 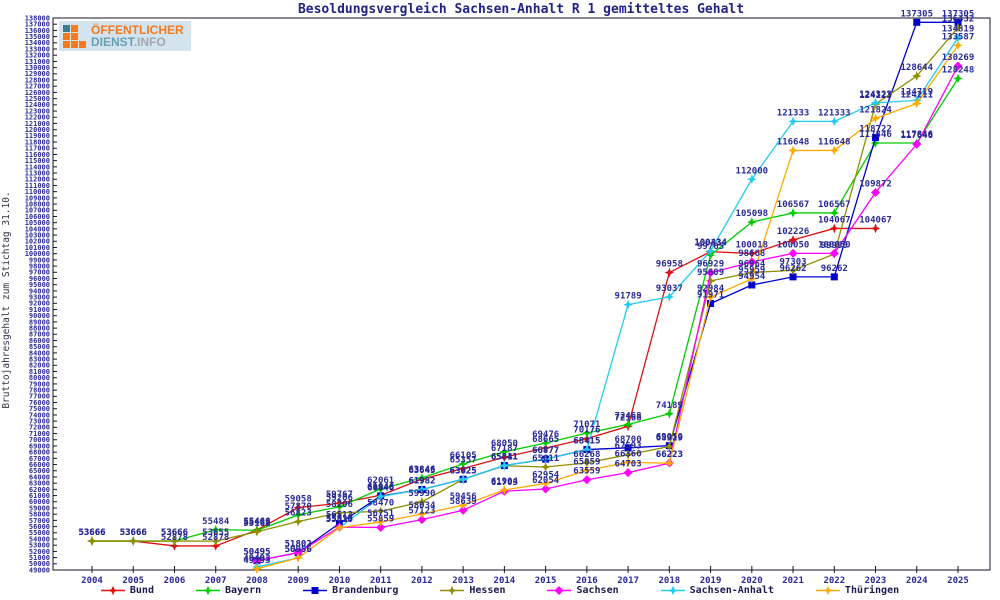 What do you see at coordinates (834, 220) in the screenshot?
I see `point-value-label: 104067` at bounding box center [834, 220].